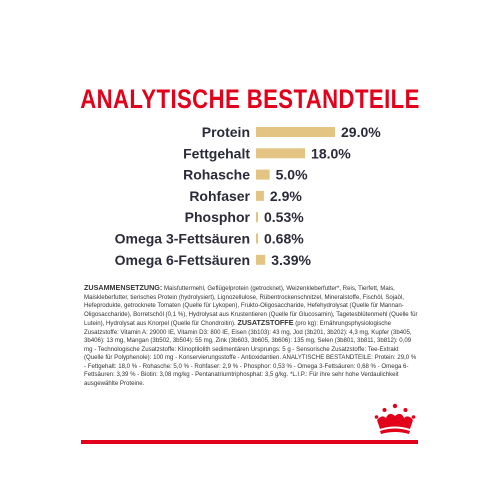 Image resolution: width=500 pixels, height=500 pixels. Describe the element at coordinates (219, 196) in the screenshot. I see `category-label: Rohfaser` at that location.